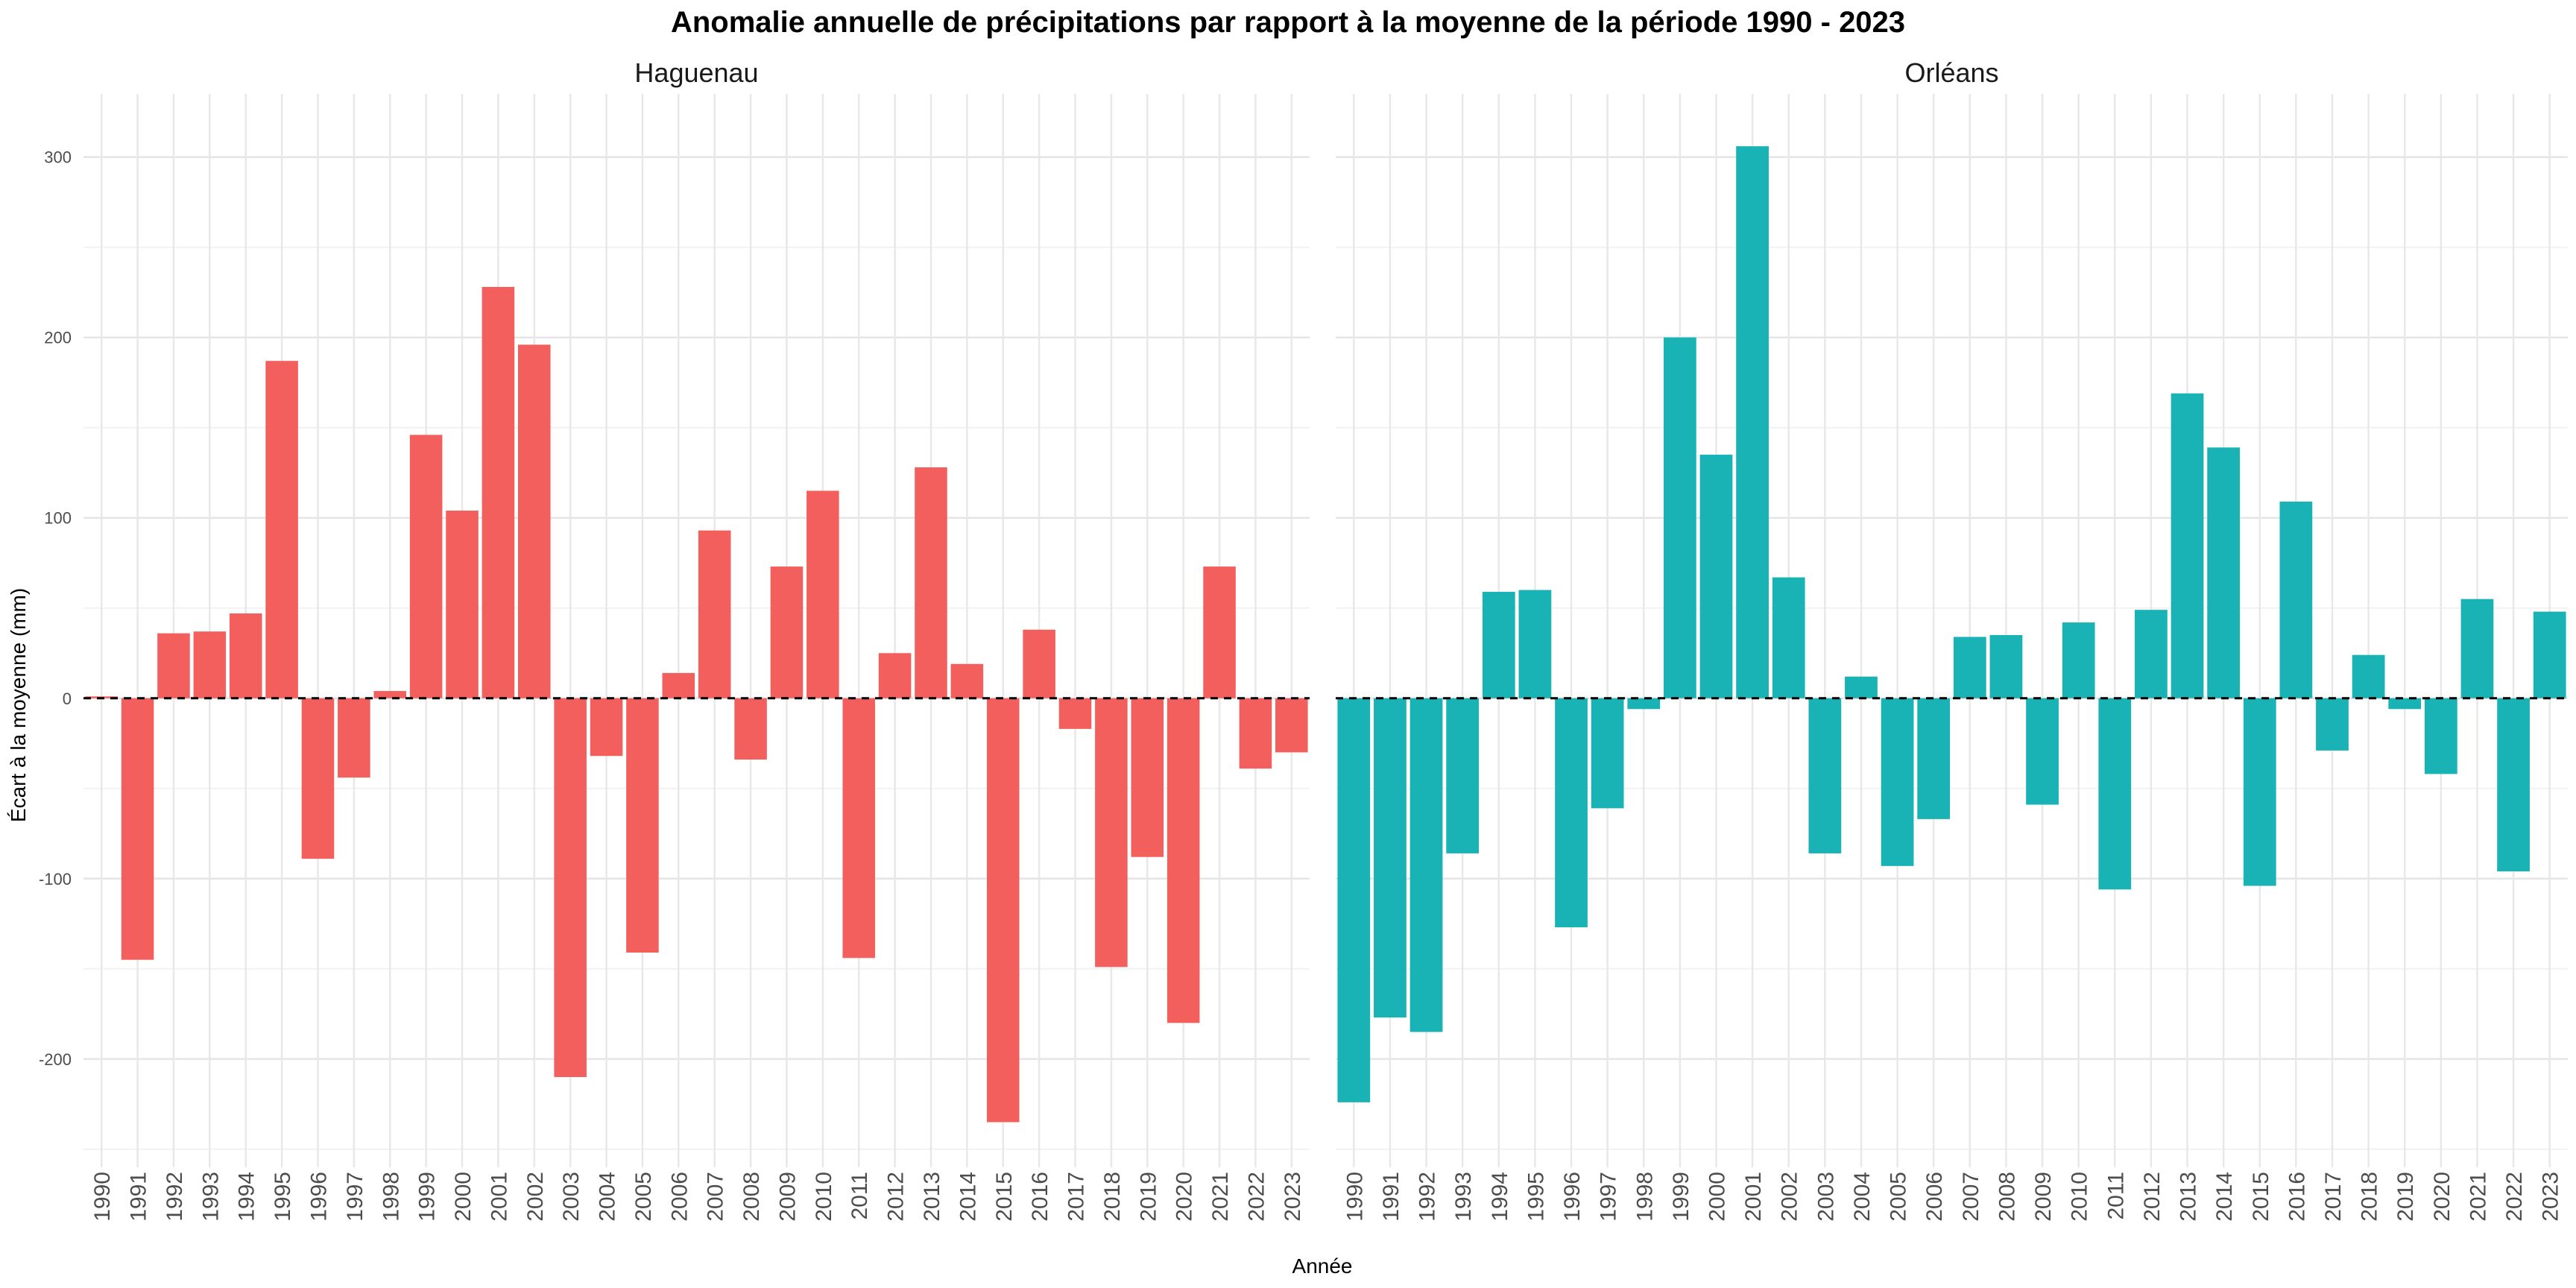 Image resolution: width=2576 pixels, height=1288 pixels. What do you see at coordinates (2513, 785) in the screenshot?
I see `bar-Orléans-2022` at bounding box center [2513, 785].